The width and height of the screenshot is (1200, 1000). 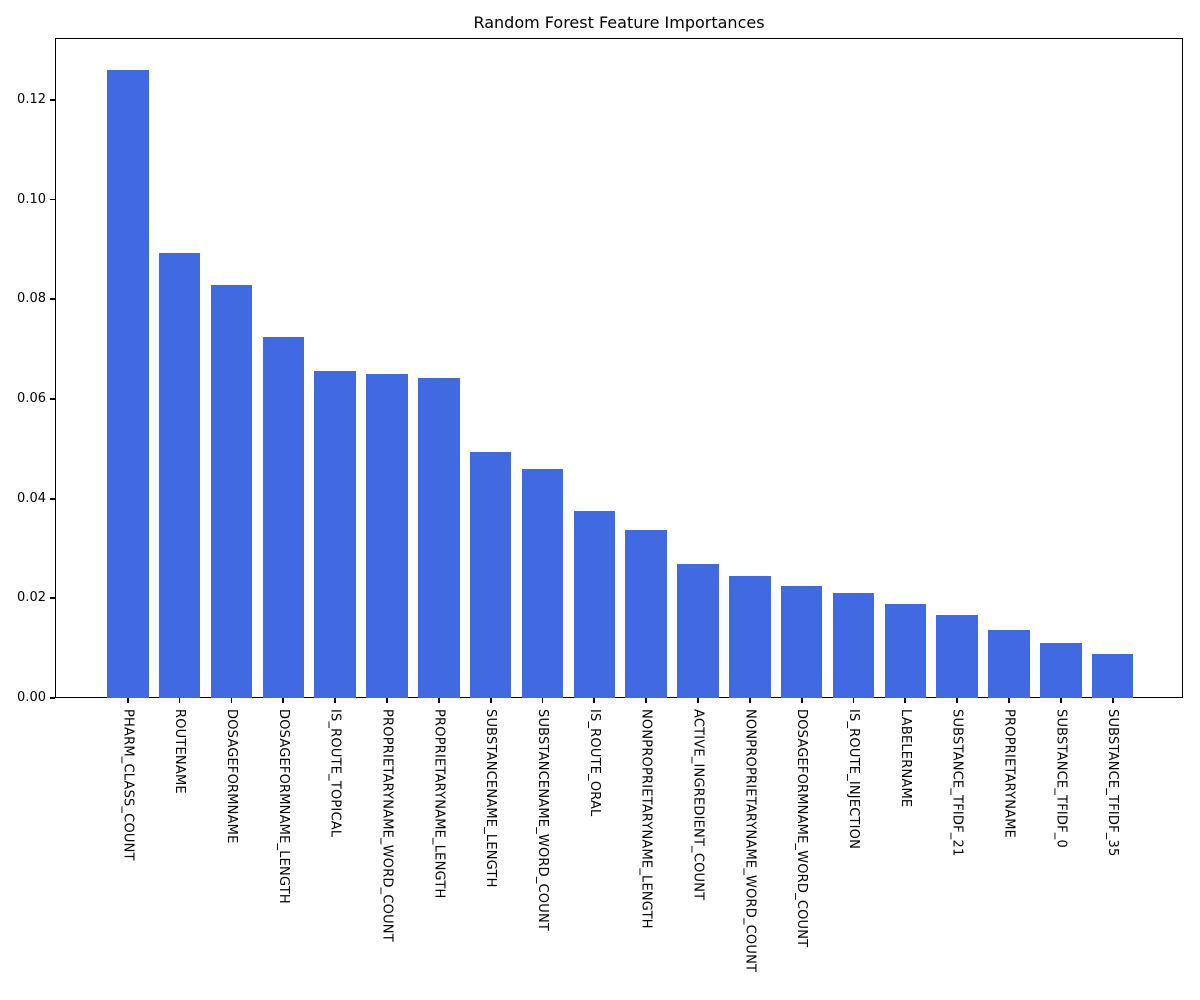 I want to click on y-tick-label: 0.08, so click(x=31, y=299).